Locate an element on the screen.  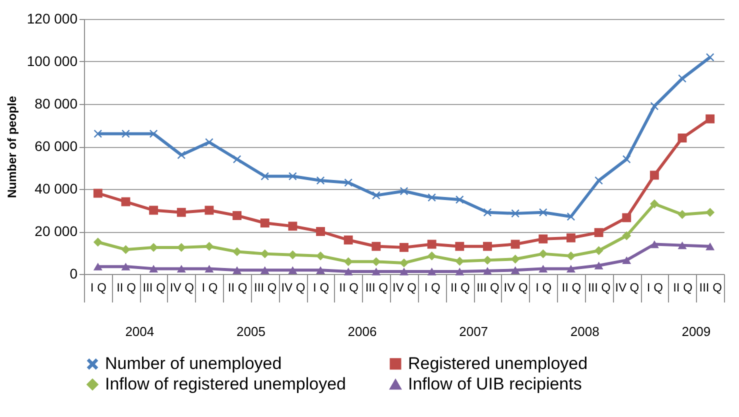
y-tick-label: 60 000 is located at coordinates (56, 146).